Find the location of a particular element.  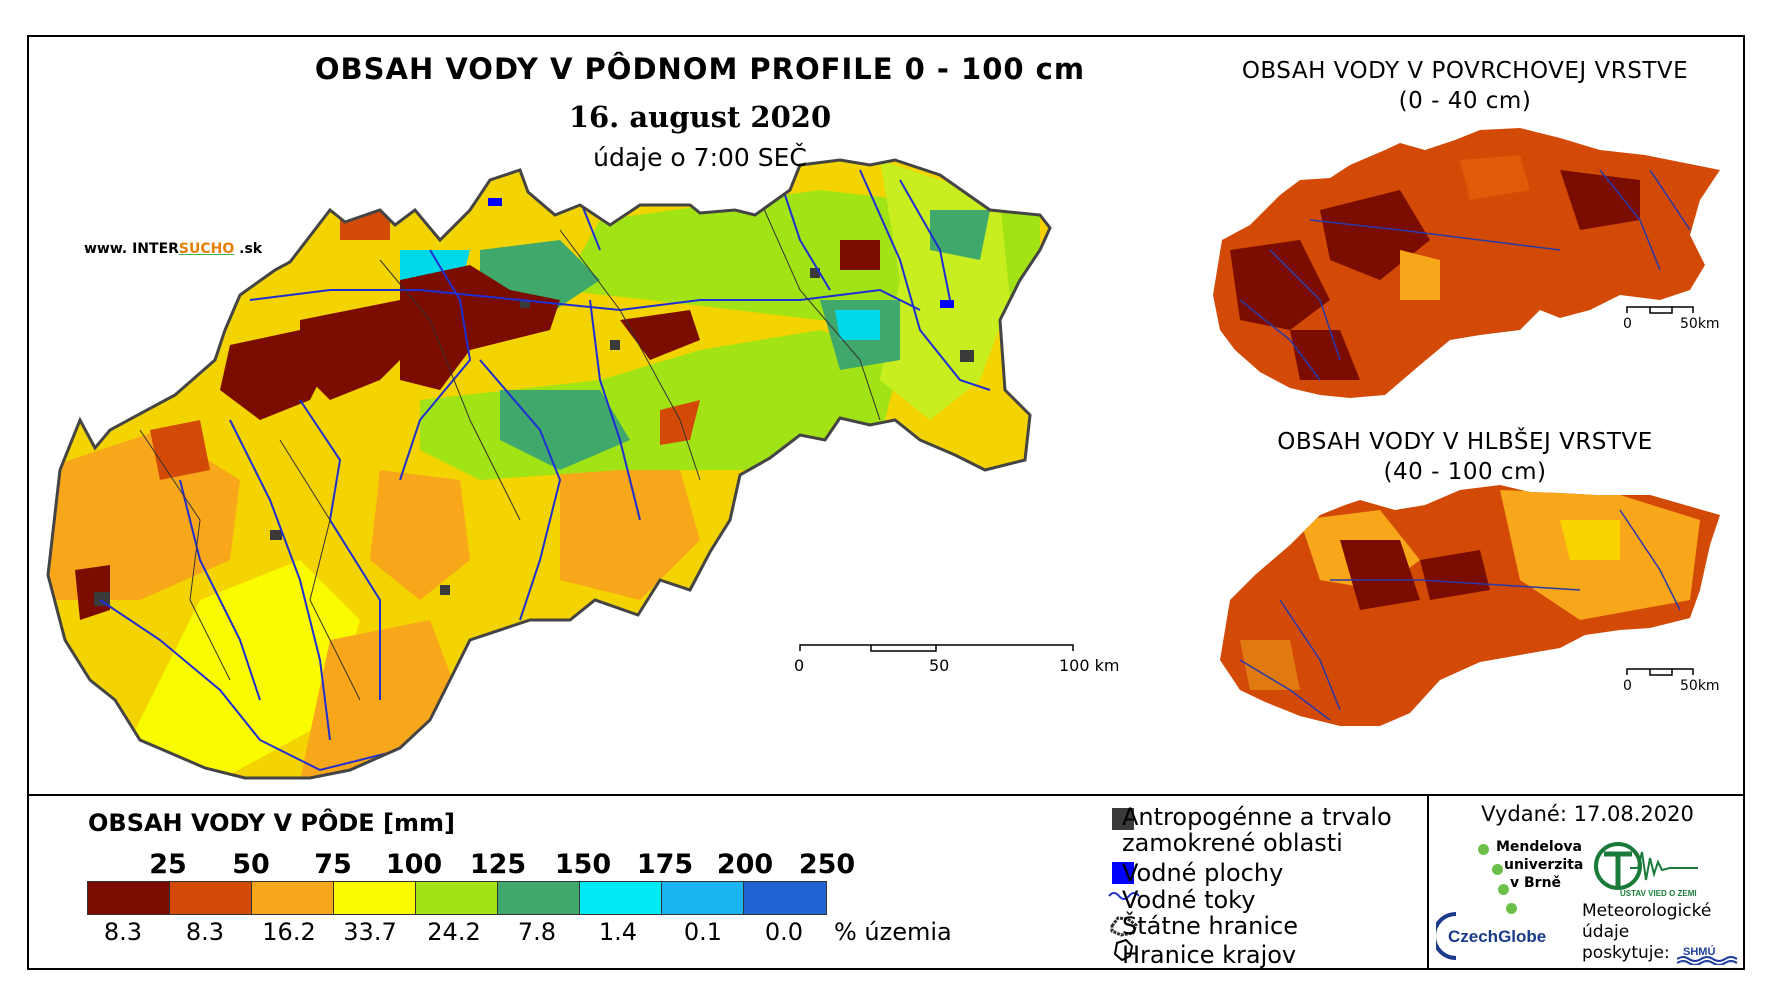

water-body-icon is located at coordinates (1123, 873).